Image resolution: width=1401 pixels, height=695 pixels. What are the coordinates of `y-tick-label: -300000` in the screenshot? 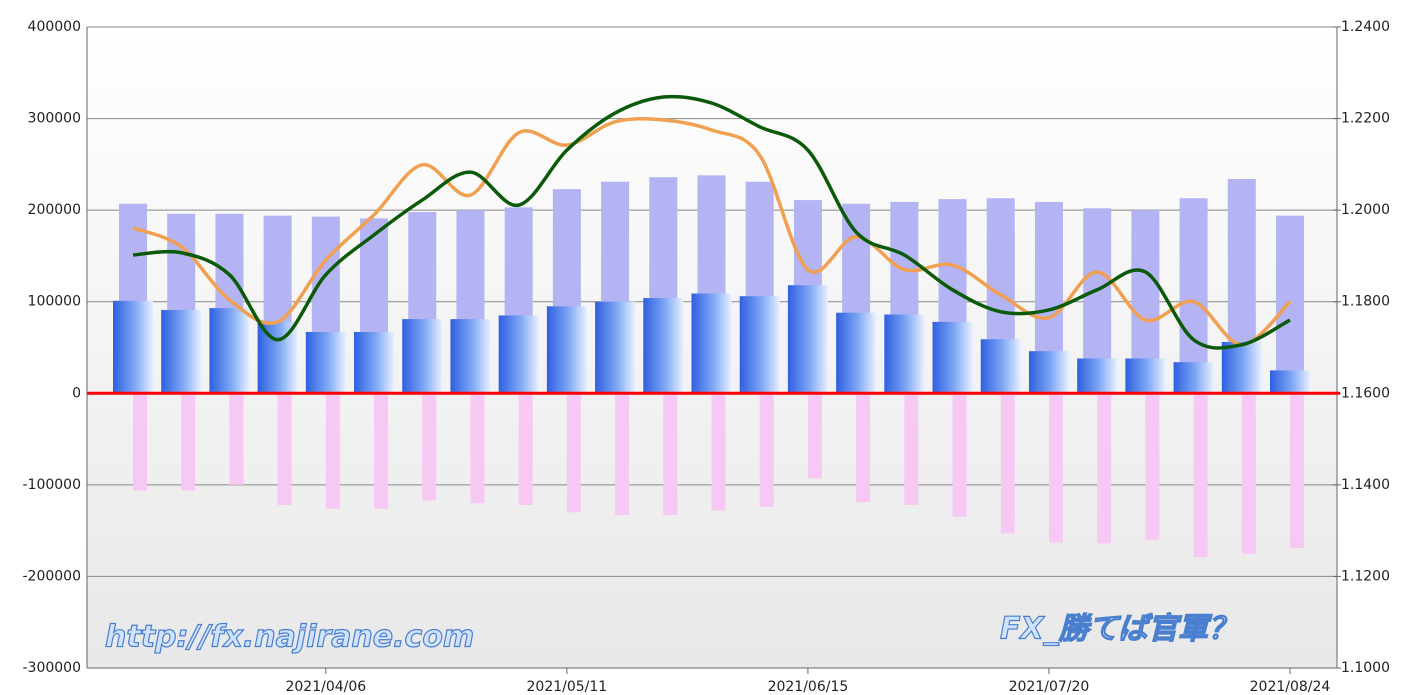 It's located at (52, 668).